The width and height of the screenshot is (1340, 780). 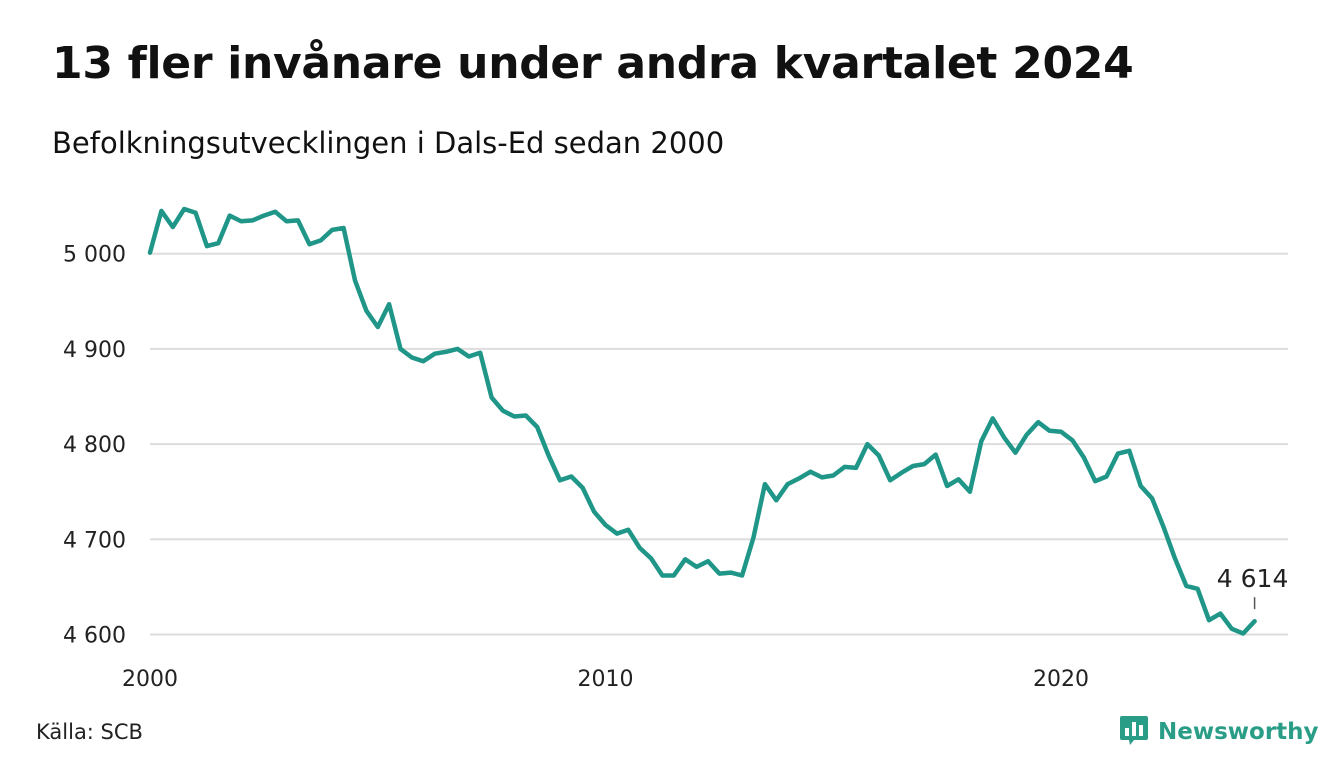 What do you see at coordinates (89, 732) in the screenshot?
I see `source-note: Källa: SCB` at bounding box center [89, 732].